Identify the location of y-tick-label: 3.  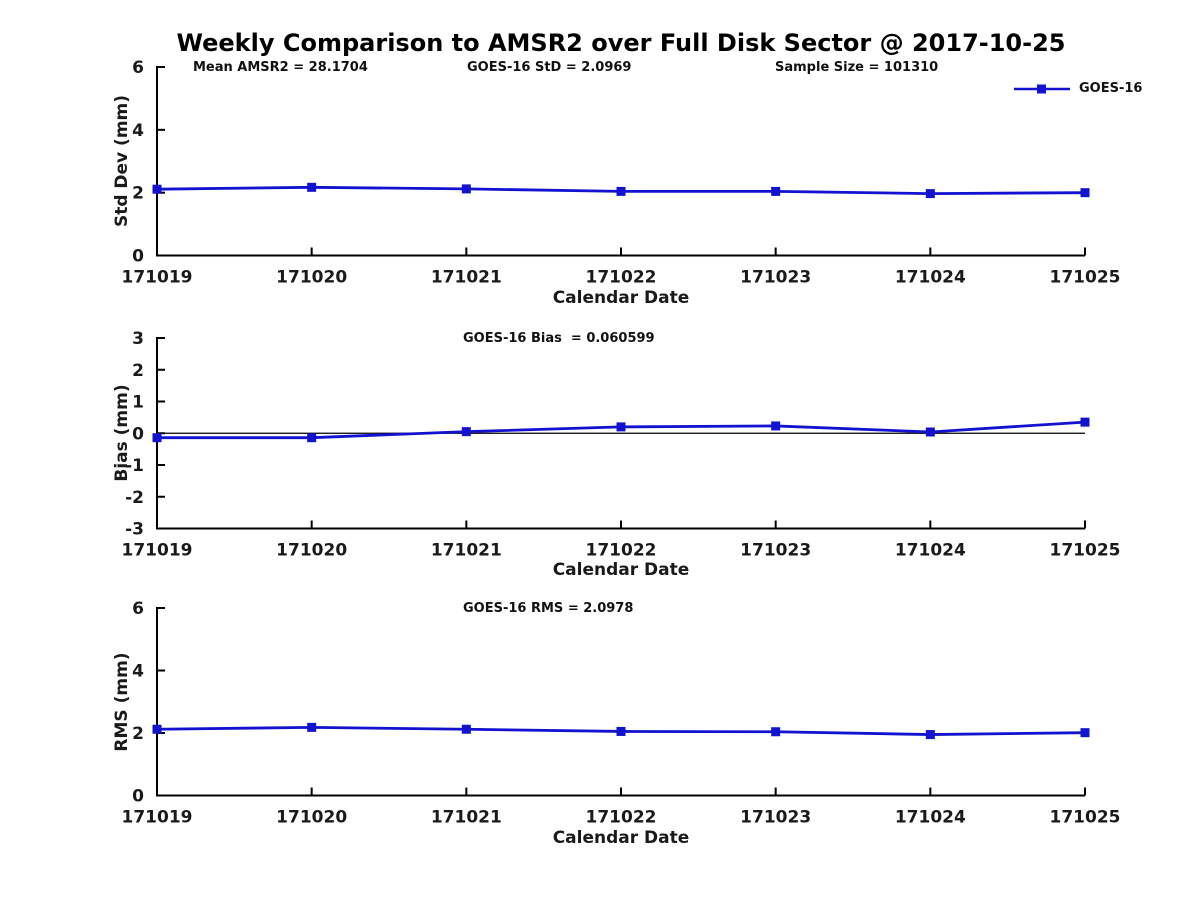
(138, 339).